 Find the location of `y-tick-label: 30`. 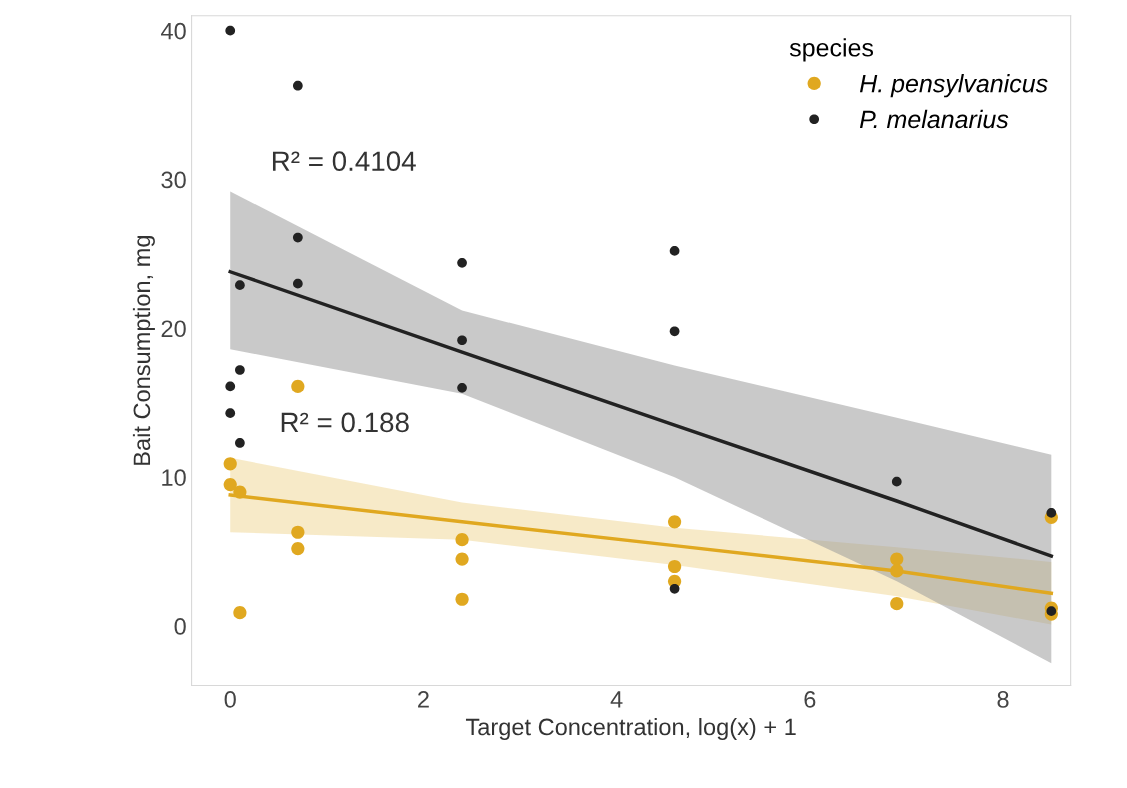

y-tick-label: 30 is located at coordinates (173, 180).